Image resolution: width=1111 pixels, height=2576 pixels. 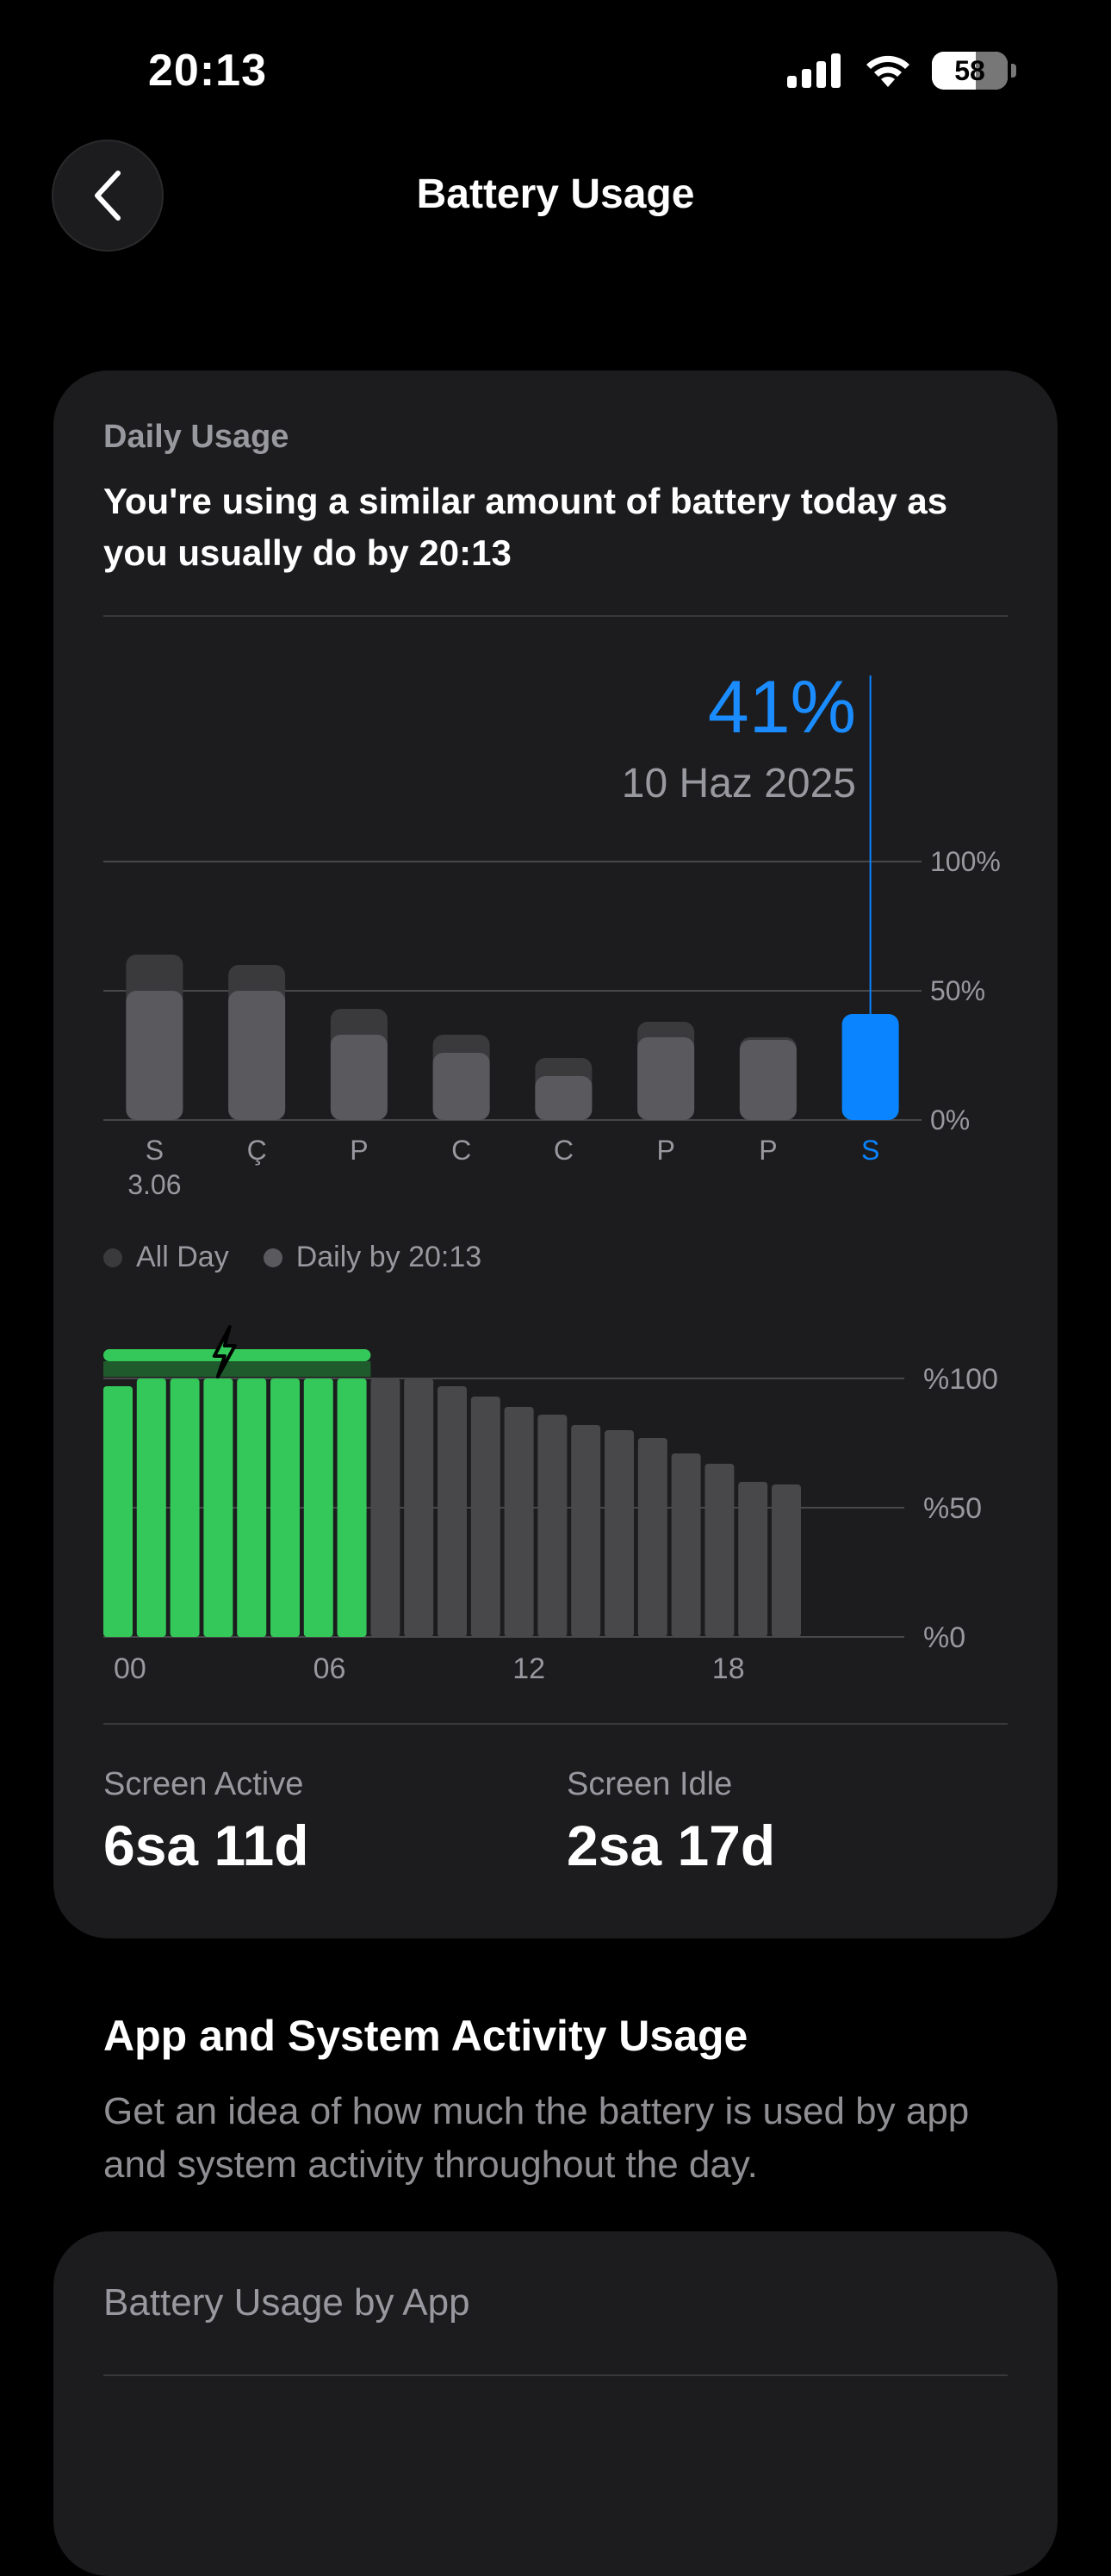 I want to click on chevron-left-icon, so click(x=108, y=196).